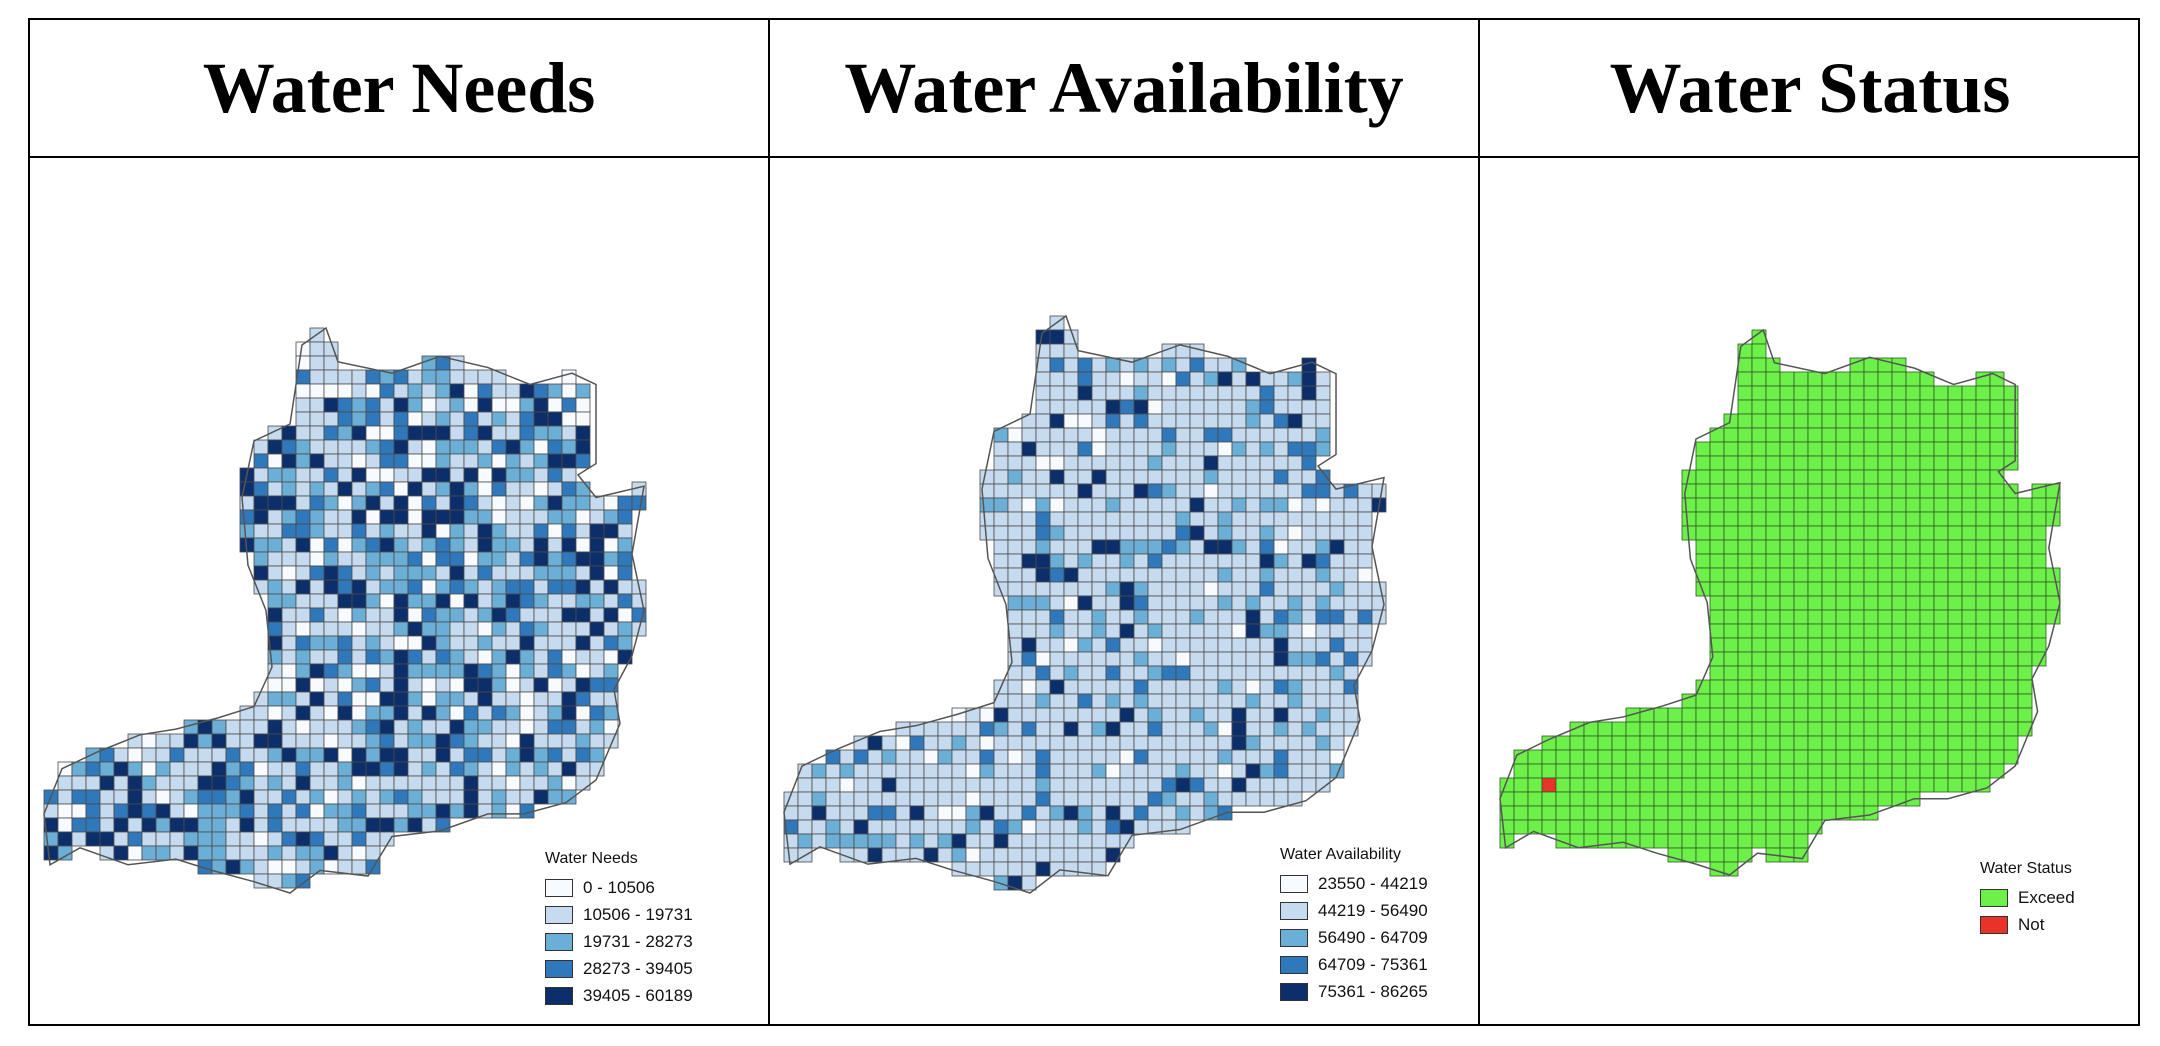 Image resolution: width=2160 pixels, height=1046 pixels. What do you see at coordinates (591, 858) in the screenshot?
I see `legend-title: Water Needs` at bounding box center [591, 858].